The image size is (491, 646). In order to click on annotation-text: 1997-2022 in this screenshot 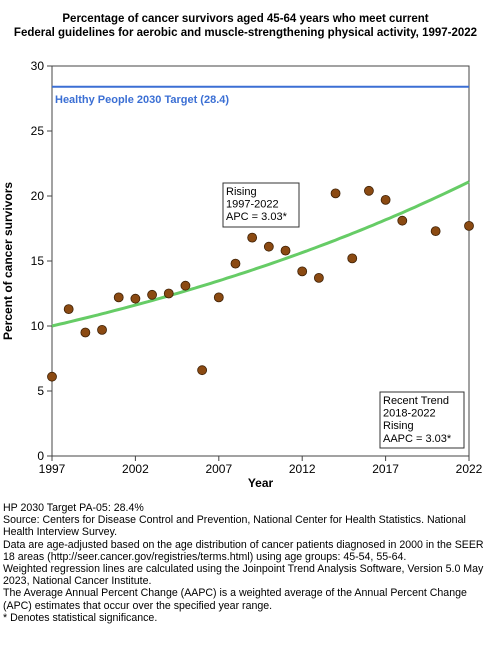, I will do `click(252, 205)`.